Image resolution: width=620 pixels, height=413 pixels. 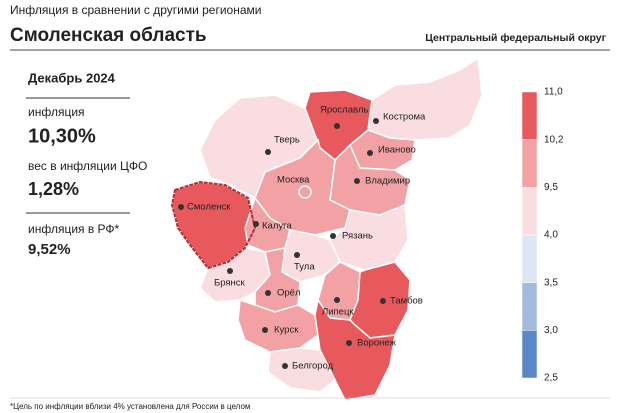 What do you see at coordinates (397, 150) in the screenshot?
I see `region-label: Иваново` at bounding box center [397, 150].